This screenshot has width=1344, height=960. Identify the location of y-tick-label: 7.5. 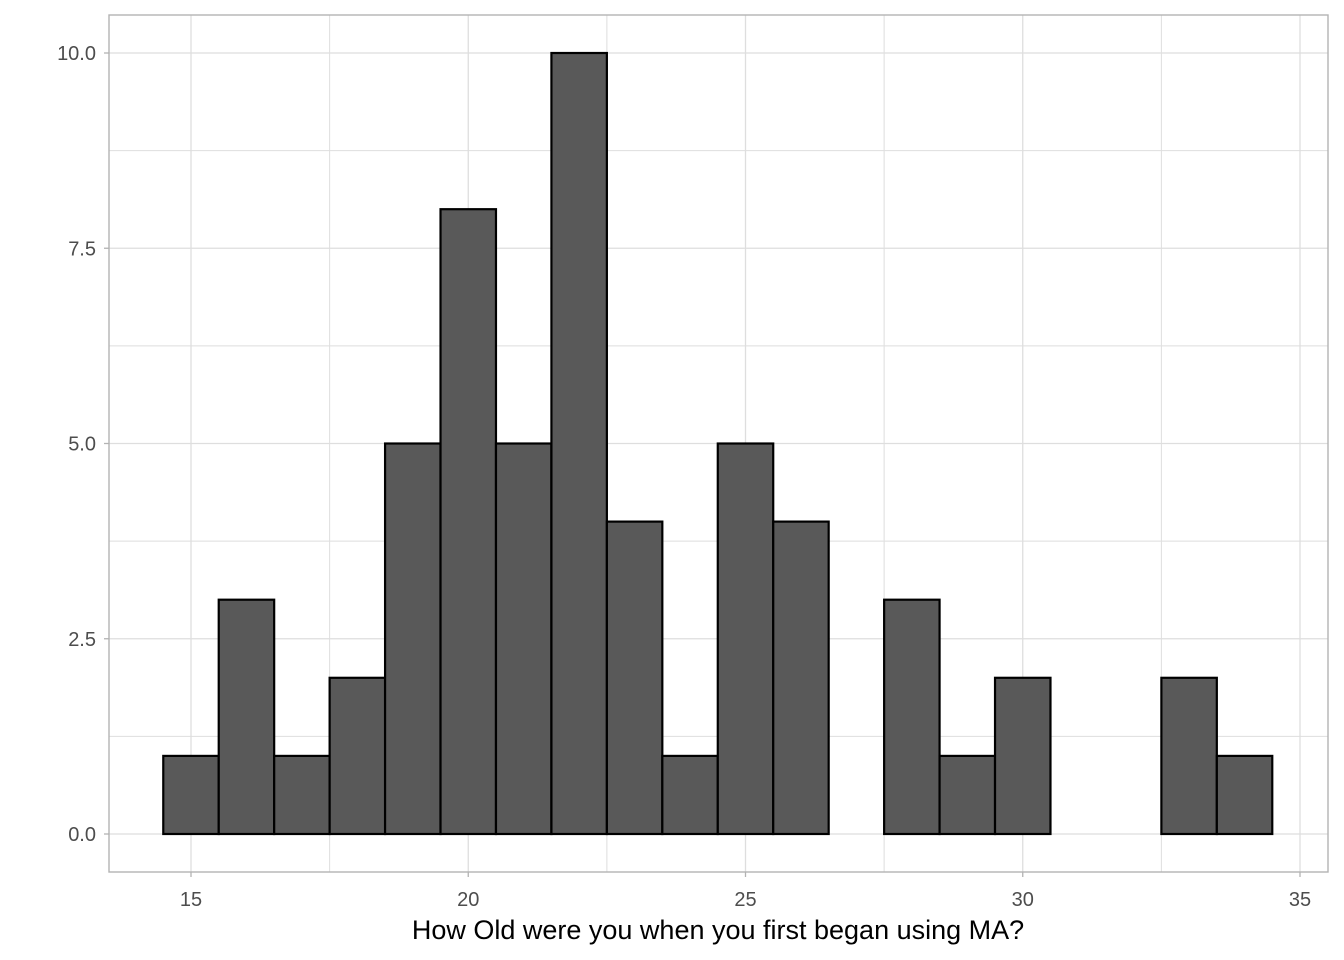
(82, 249).